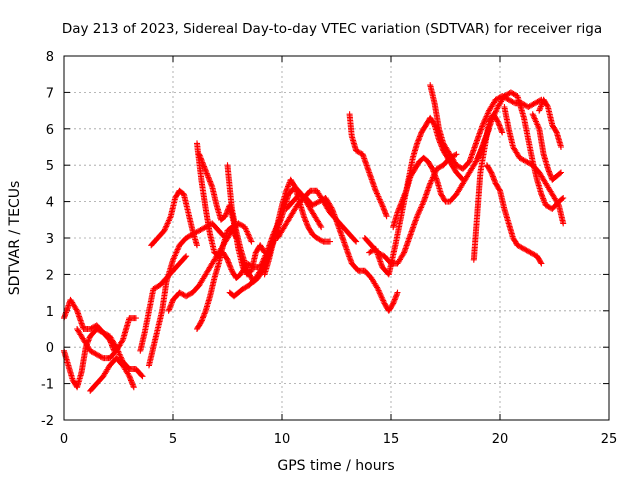 This screenshot has width=640, height=480. Describe the element at coordinates (500, 439) in the screenshot. I see `x-tick-label: 20` at that location.